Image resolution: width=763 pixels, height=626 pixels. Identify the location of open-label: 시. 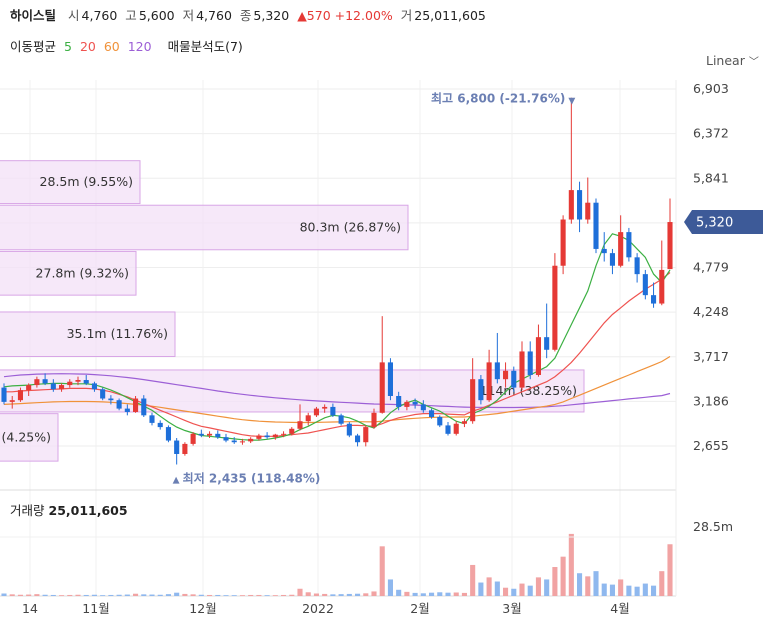
(74, 15).